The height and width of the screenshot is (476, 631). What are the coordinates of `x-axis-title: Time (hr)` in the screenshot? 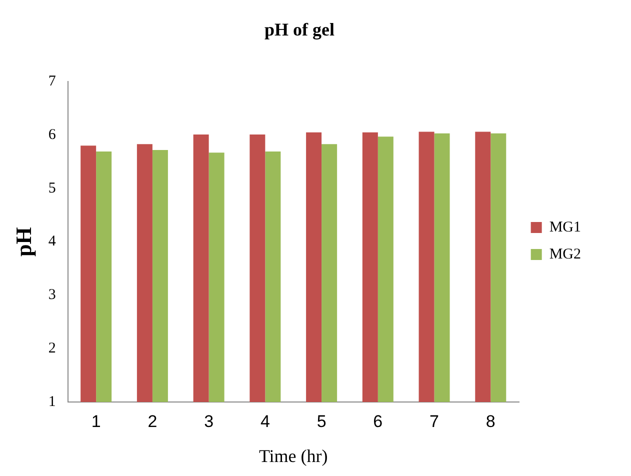 It's located at (293, 456).